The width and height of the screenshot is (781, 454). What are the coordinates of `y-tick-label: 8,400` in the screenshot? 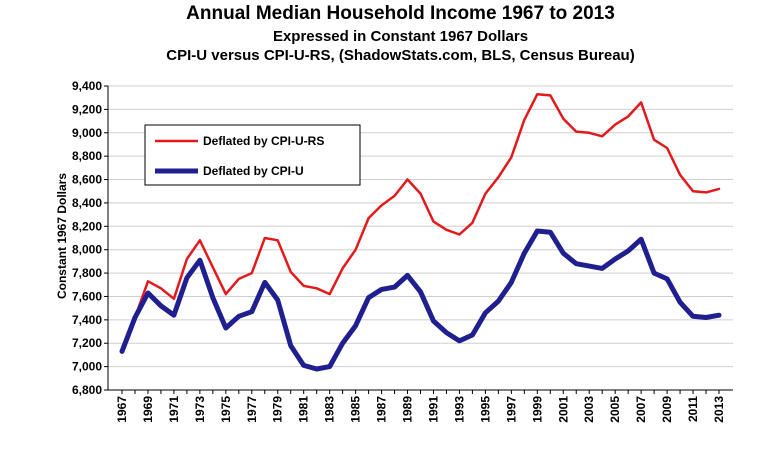 It's located at (87, 203).